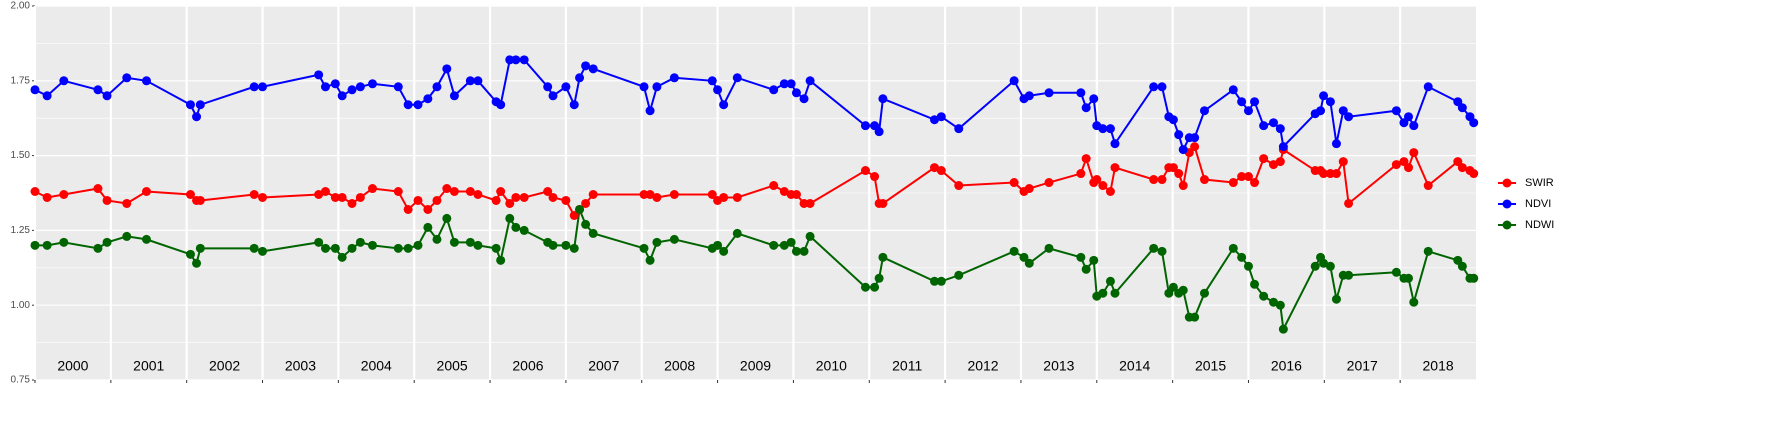 The width and height of the screenshot is (1773, 442). I want to click on legend-marker, so click(1507, 183).